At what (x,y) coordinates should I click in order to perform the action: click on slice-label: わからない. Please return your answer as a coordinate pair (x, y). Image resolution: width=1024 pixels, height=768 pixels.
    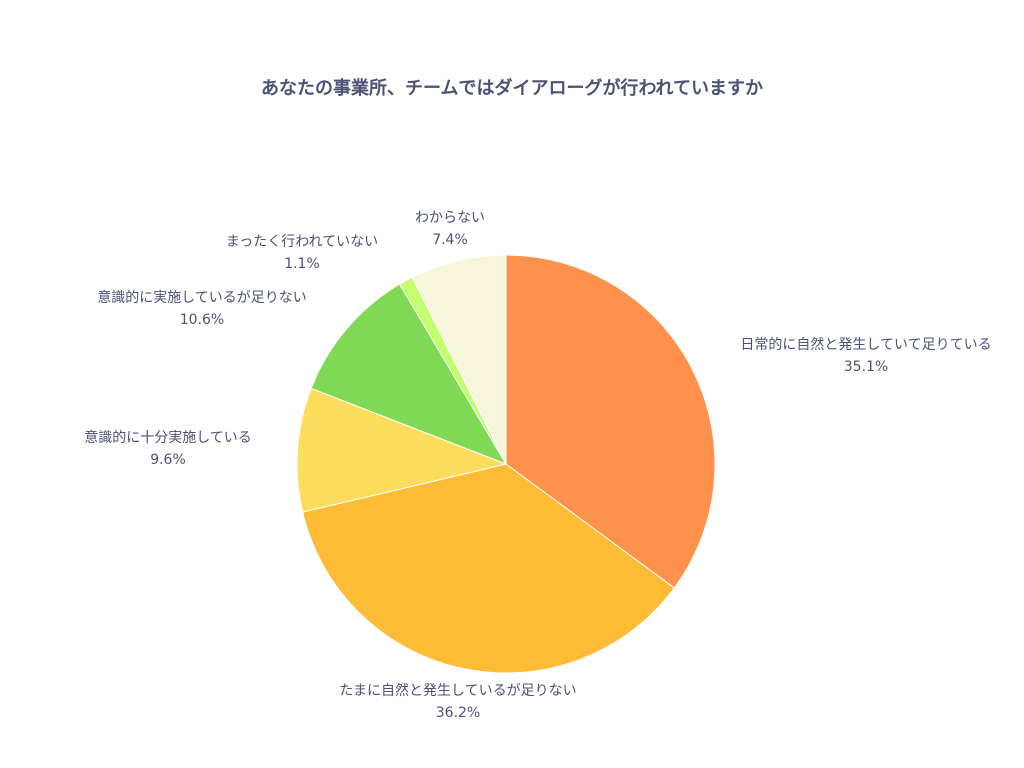
    Looking at the image, I should click on (450, 218).